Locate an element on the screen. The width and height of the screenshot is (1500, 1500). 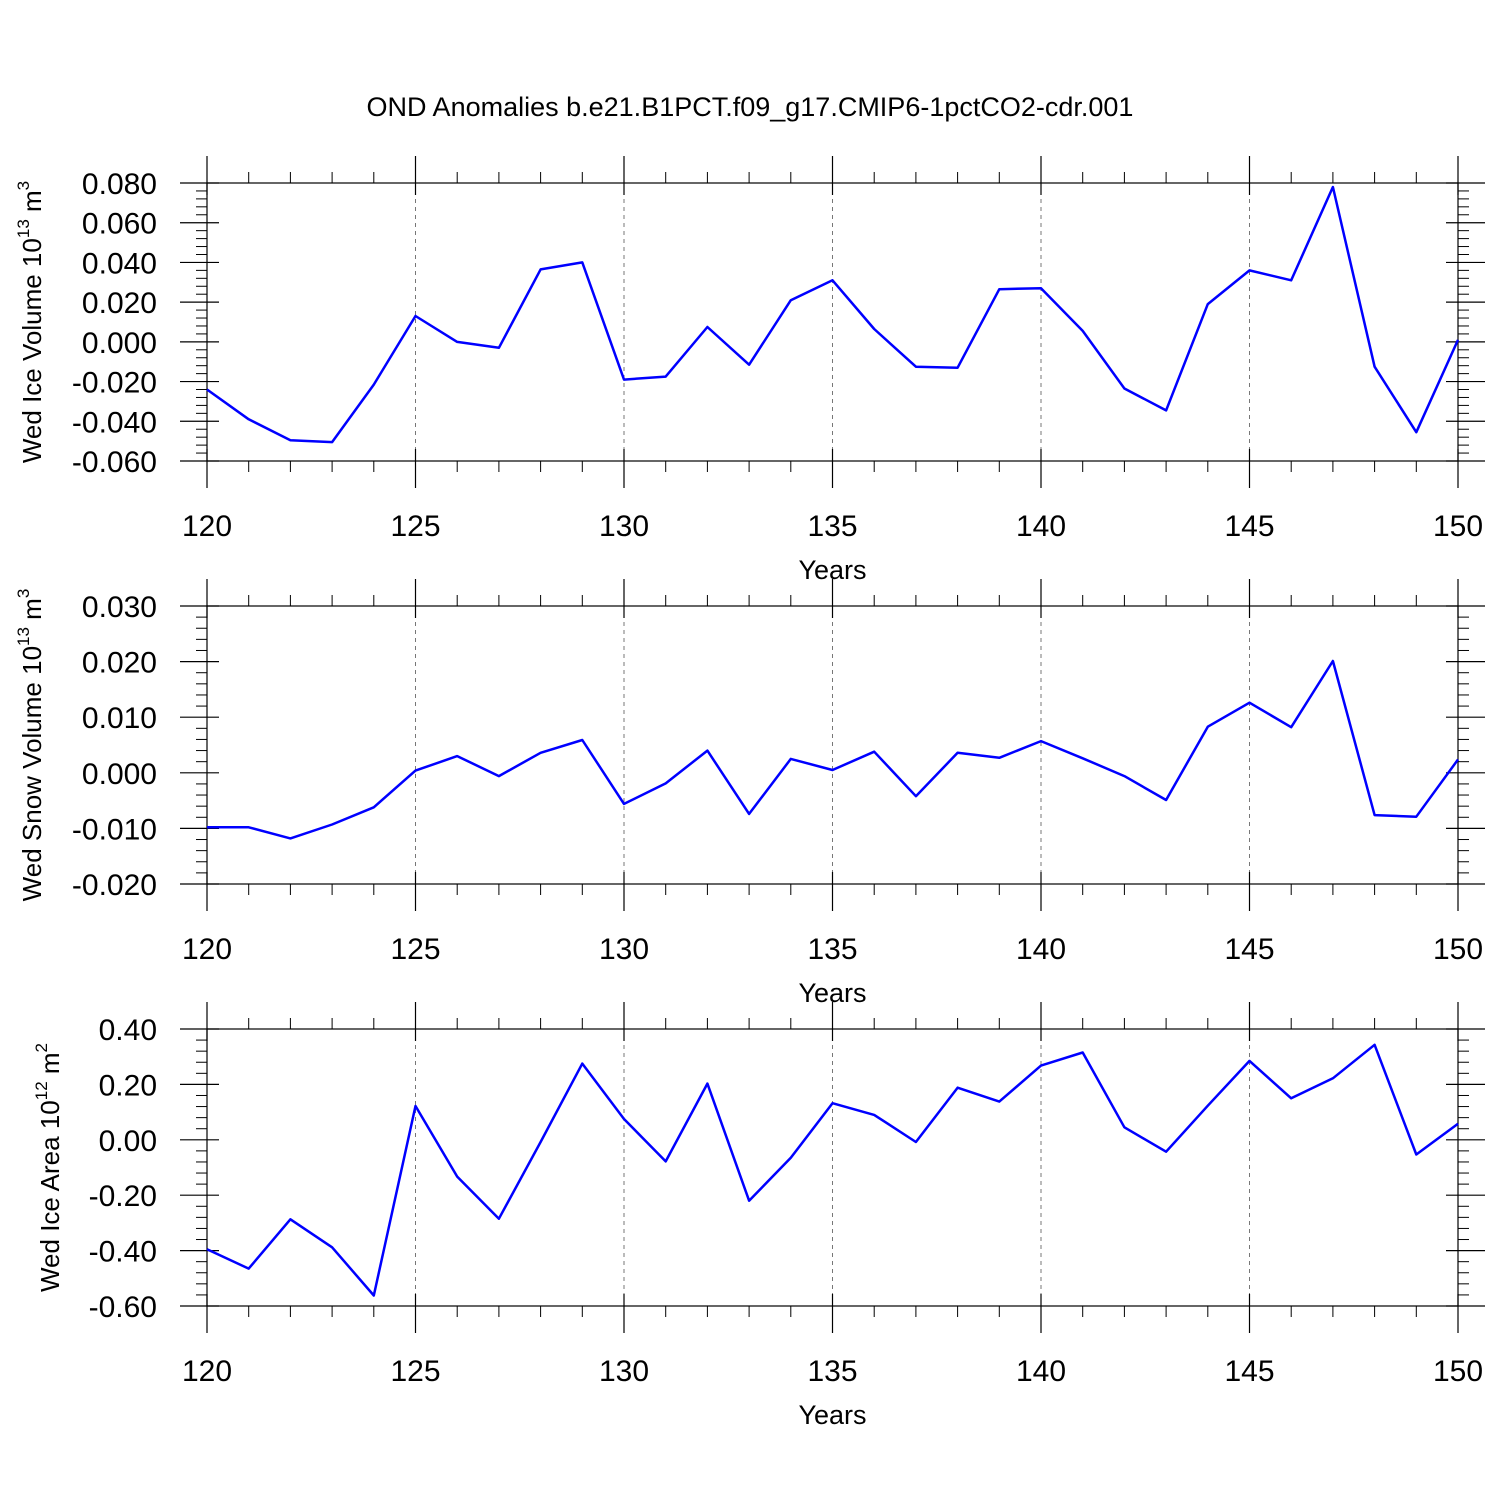
x-tick-label: 125 is located at coordinates (415, 949).